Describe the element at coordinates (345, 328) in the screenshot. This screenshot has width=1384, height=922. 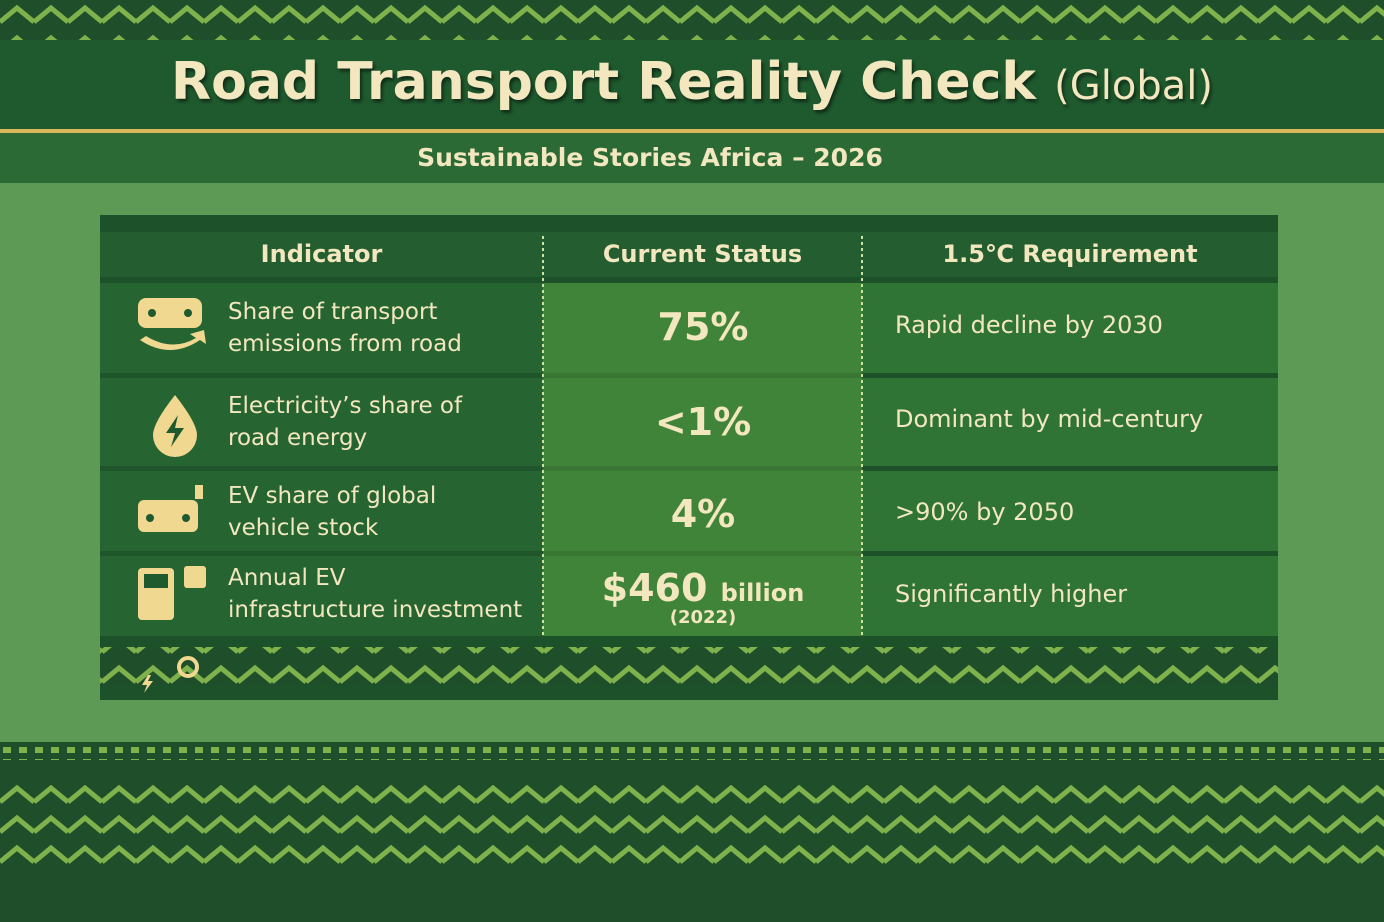
I see `indicator: Share of transport emissions from road` at that location.